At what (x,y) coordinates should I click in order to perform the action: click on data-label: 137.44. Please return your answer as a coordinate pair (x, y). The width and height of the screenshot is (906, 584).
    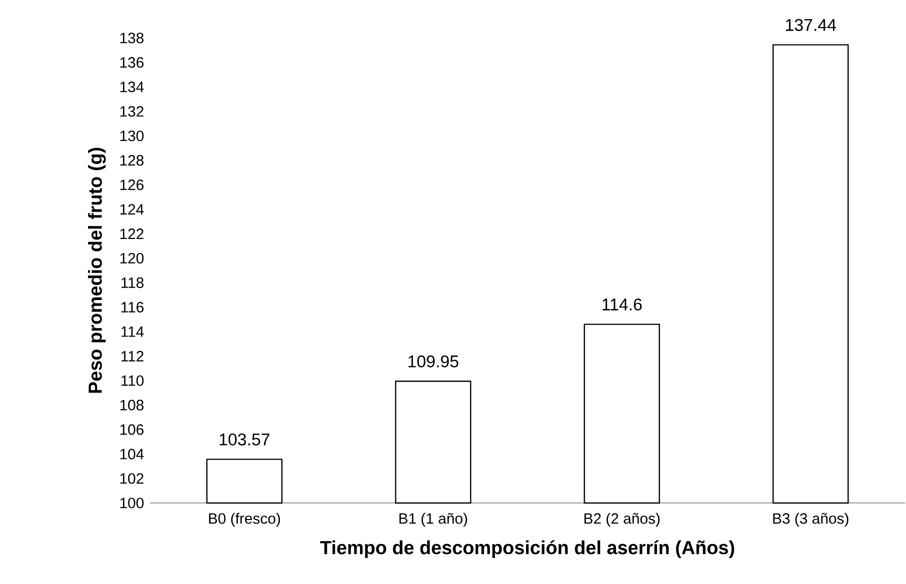
    Looking at the image, I should click on (811, 25).